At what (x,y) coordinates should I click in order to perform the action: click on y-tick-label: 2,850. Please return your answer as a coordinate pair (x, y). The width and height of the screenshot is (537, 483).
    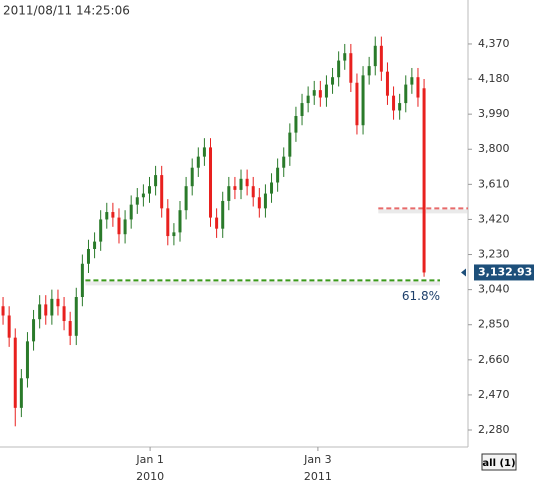
    Looking at the image, I should click on (494, 324).